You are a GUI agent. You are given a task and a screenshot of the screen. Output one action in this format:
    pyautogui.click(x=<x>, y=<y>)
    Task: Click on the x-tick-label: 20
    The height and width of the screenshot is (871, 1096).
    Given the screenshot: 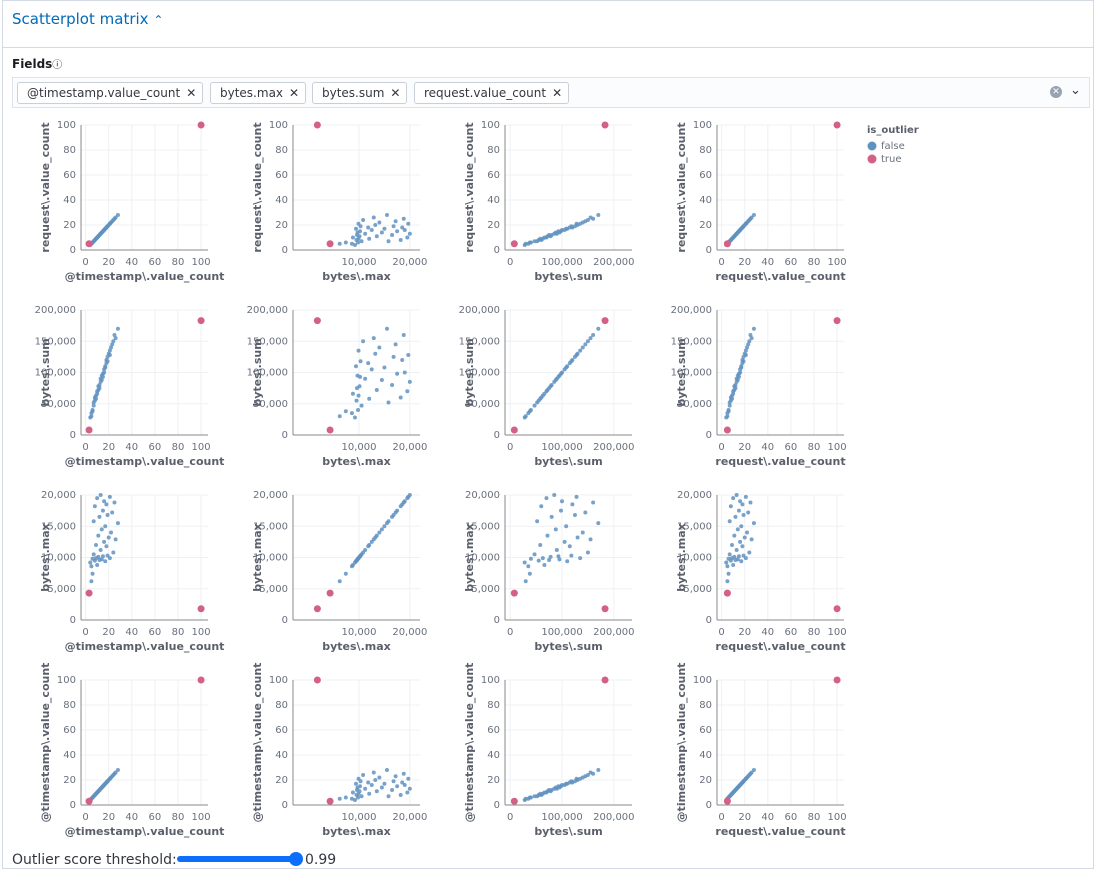 What is the action you would take?
    pyautogui.click(x=744, y=262)
    